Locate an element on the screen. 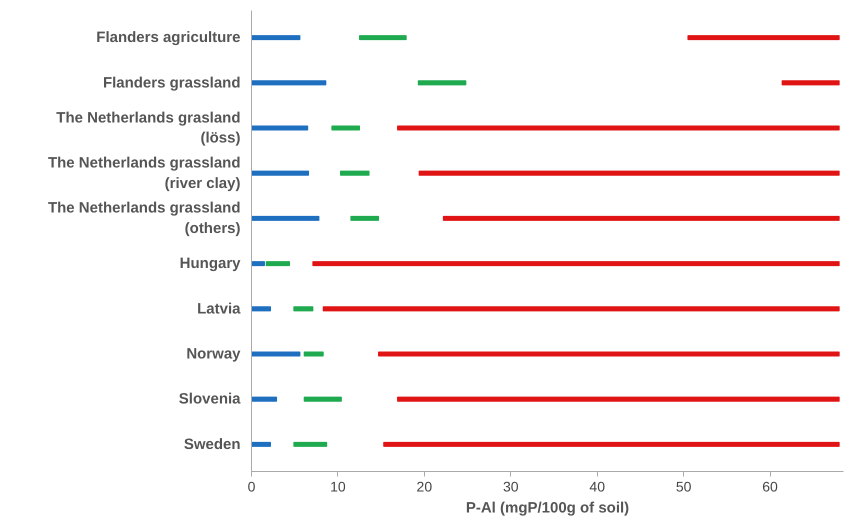  y-tick-label: Norway is located at coordinates (214, 353).